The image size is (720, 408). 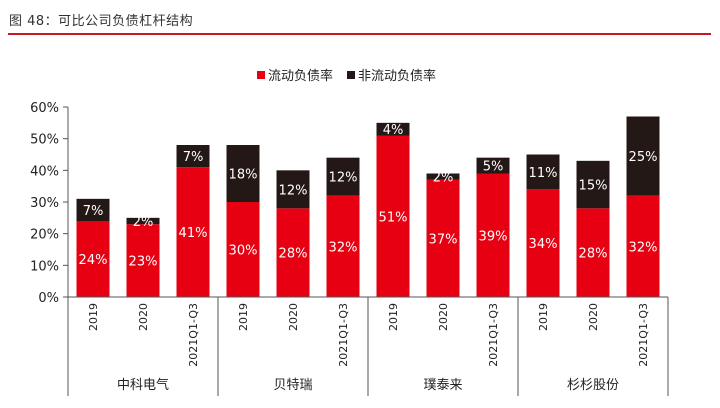 I want to click on data-label-noncurrent: 15%, so click(x=593, y=186).